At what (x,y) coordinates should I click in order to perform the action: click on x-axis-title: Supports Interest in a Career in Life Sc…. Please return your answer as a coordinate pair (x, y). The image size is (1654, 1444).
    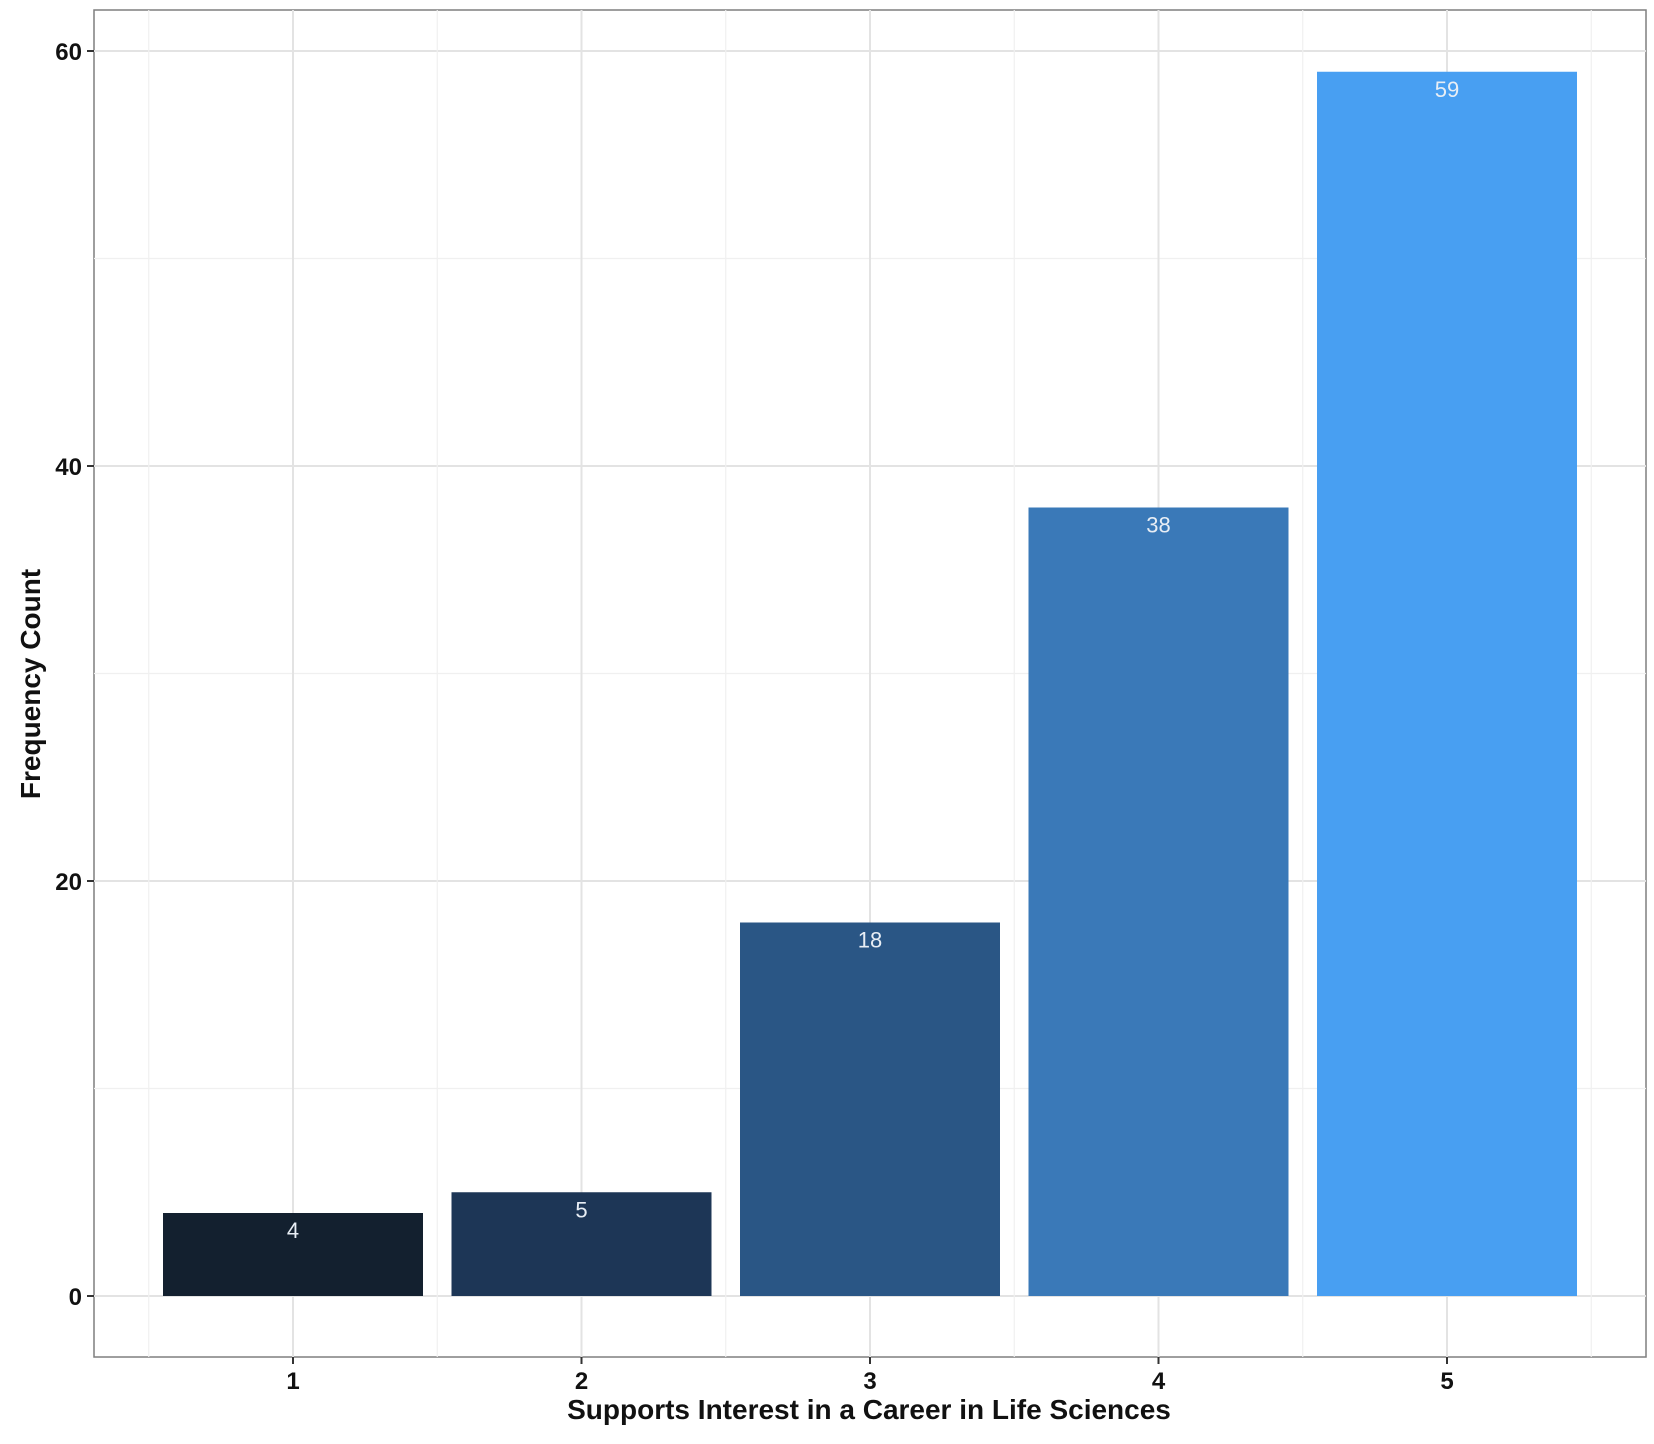
    Looking at the image, I should click on (869, 1409).